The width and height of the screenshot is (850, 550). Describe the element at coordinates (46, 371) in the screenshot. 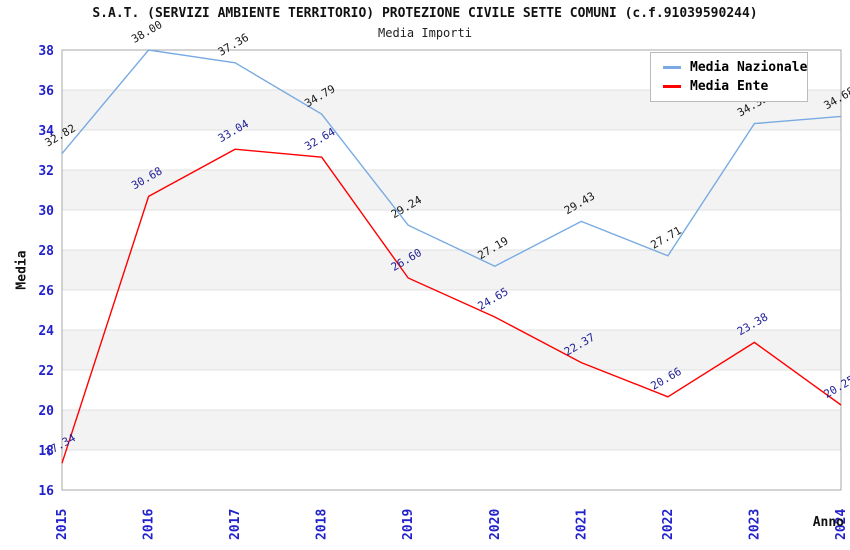

I see `y-tick-label: 22` at that location.